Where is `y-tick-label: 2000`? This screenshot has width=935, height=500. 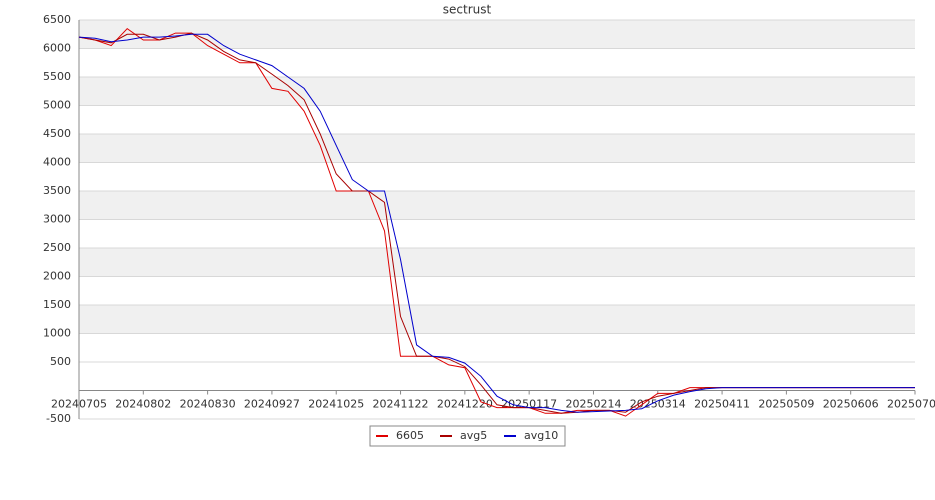
y-tick-label: 2000 is located at coordinates (57, 276).